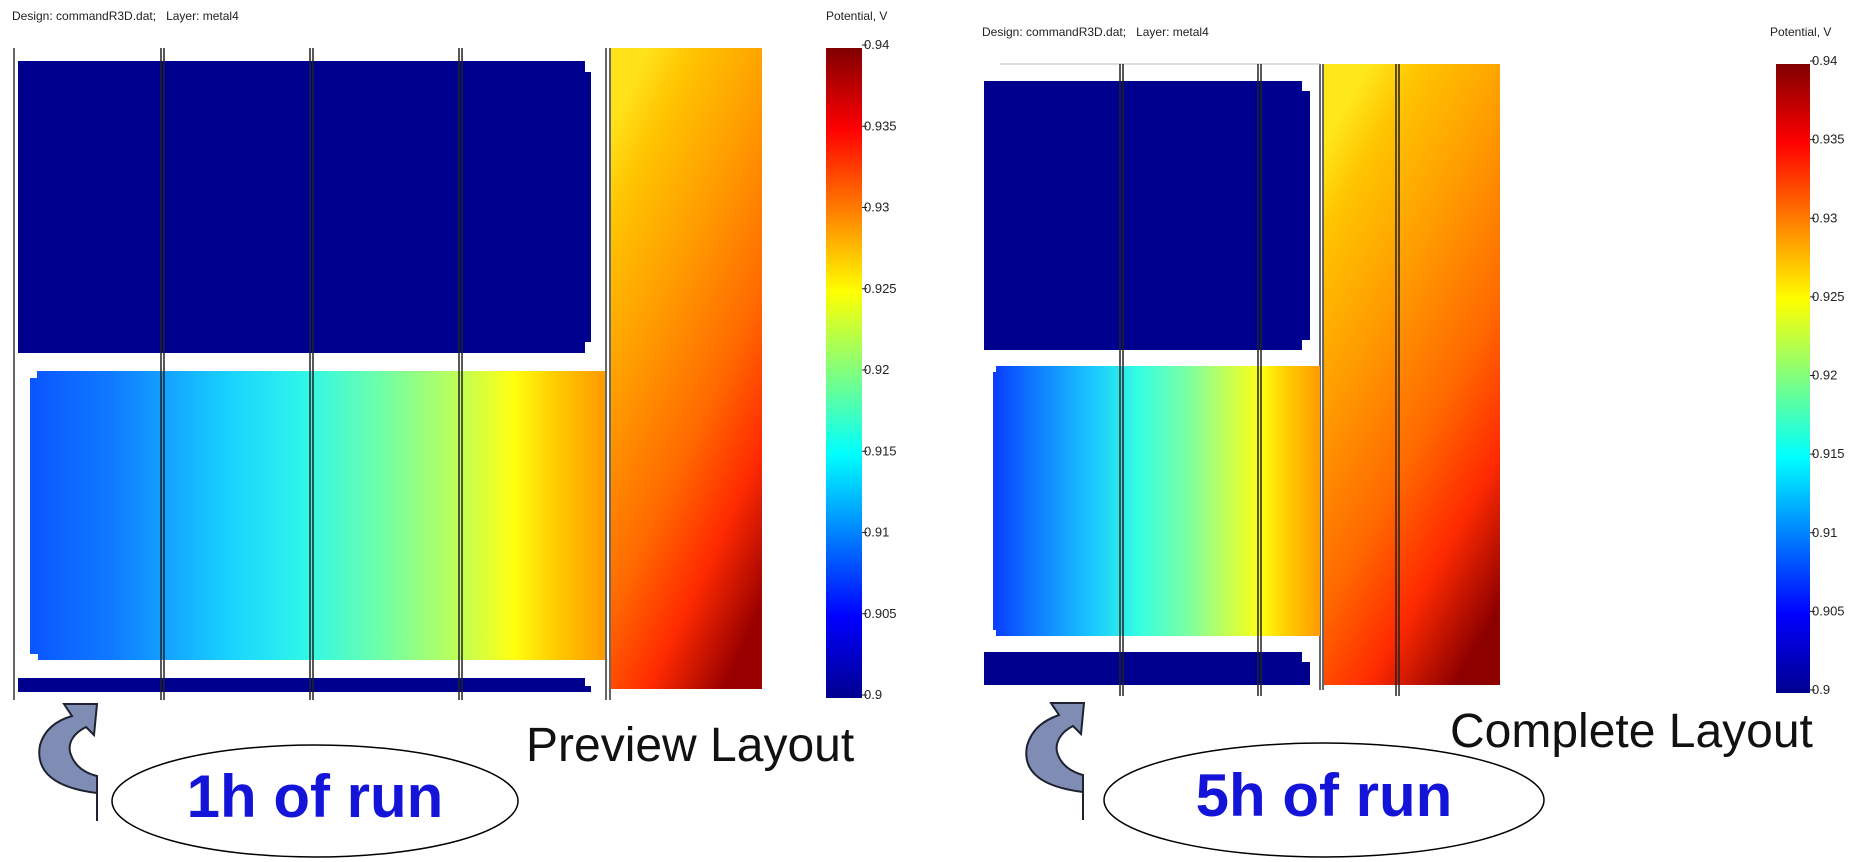 The height and width of the screenshot is (862, 1868). What do you see at coordinates (1324, 795) in the screenshot?
I see `run-label: 5h of run` at bounding box center [1324, 795].